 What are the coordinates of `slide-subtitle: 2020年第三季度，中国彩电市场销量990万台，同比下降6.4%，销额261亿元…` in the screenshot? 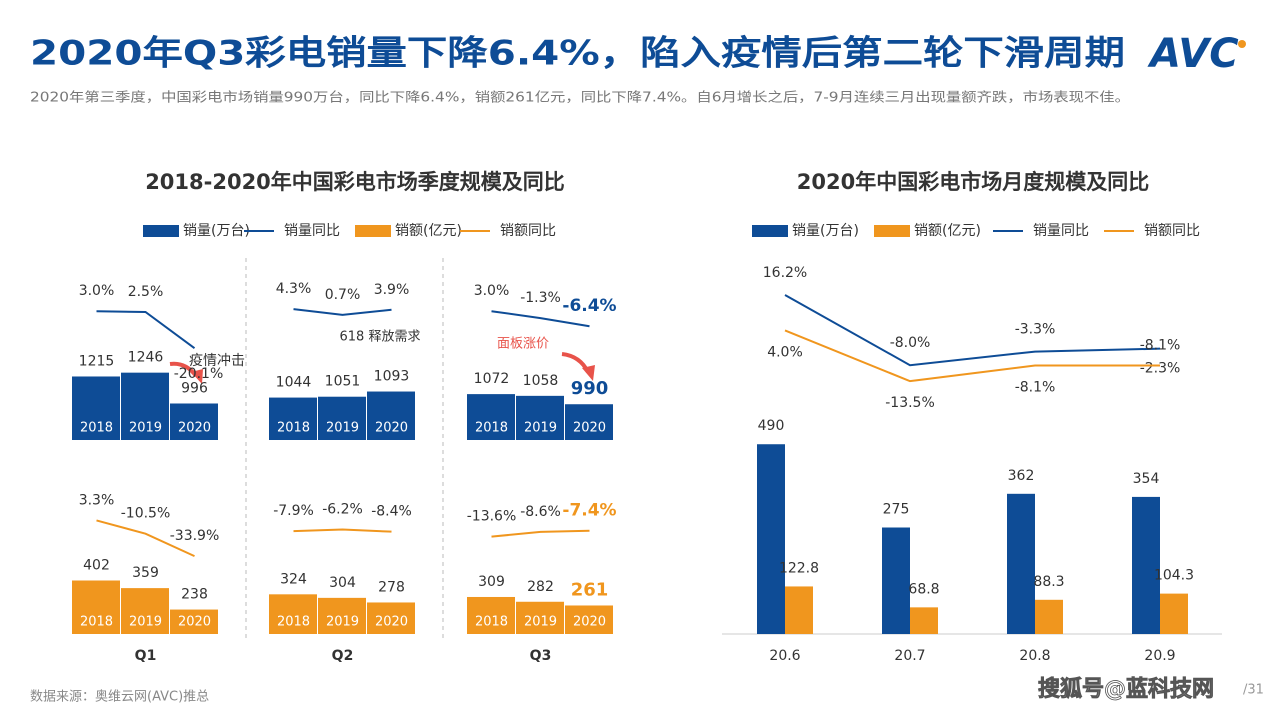 It's located at (580, 98).